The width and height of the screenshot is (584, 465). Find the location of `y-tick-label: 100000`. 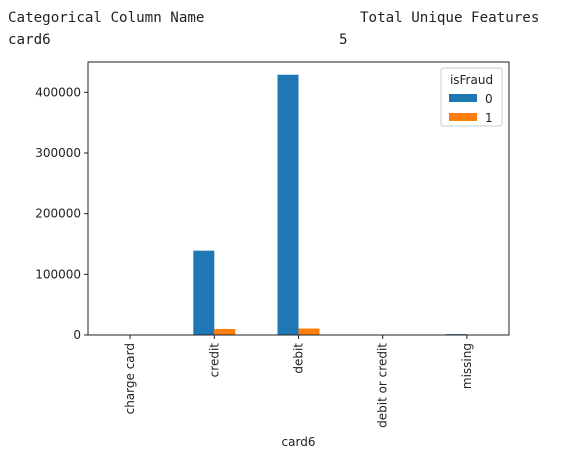

y-tick-label: 100000 is located at coordinates (58, 274).